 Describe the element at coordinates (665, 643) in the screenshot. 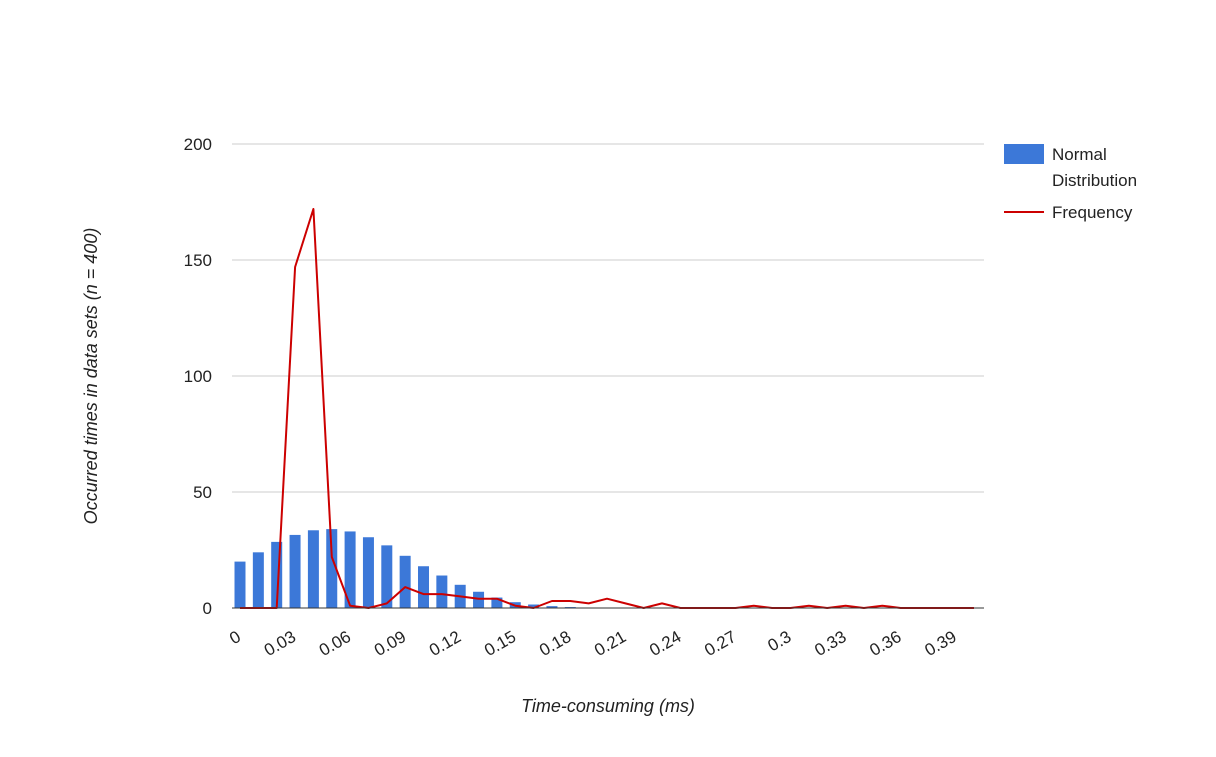

I see `x-tick-label-0.24: 0.24` at that location.